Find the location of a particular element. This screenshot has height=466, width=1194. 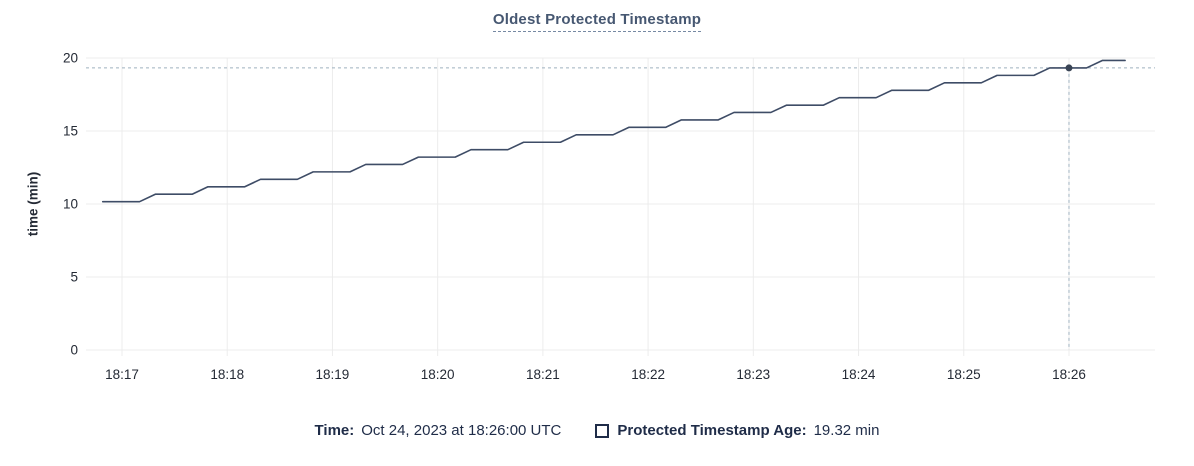

legend-series-label: Protected Timestamp Age: is located at coordinates (712, 430).